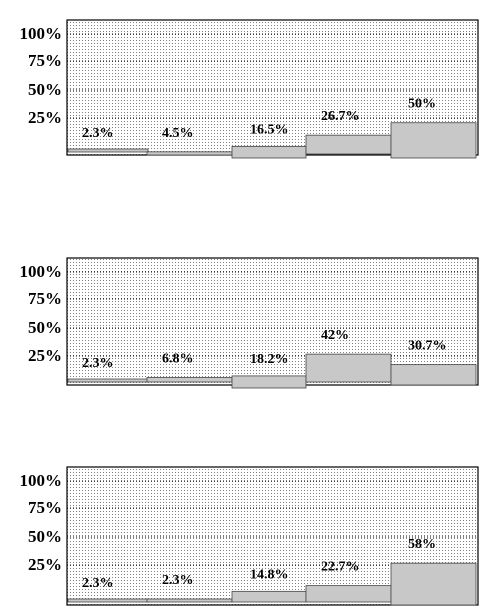 This screenshot has width=485, height=611. Describe the element at coordinates (269, 129) in the screenshot. I see `data-label-3: 16.5%` at that location.